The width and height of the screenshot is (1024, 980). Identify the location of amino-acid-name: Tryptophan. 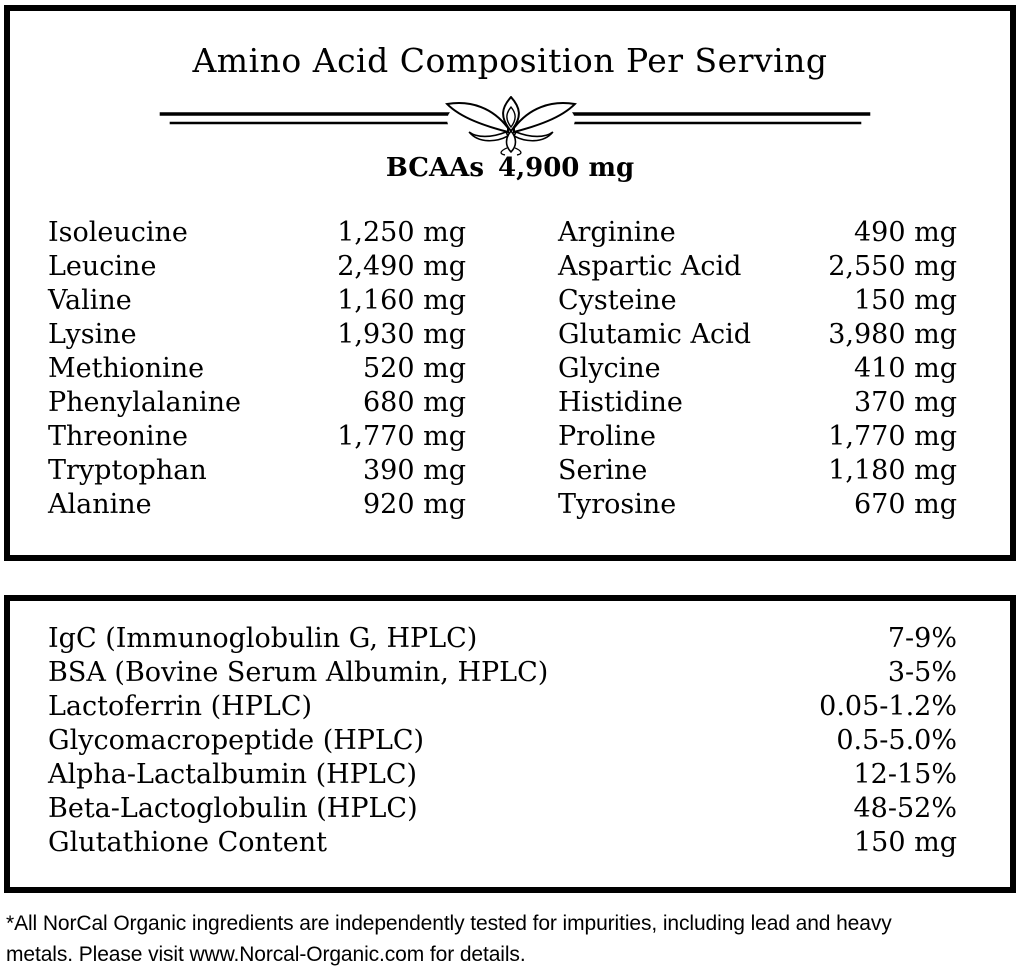
(127, 470).